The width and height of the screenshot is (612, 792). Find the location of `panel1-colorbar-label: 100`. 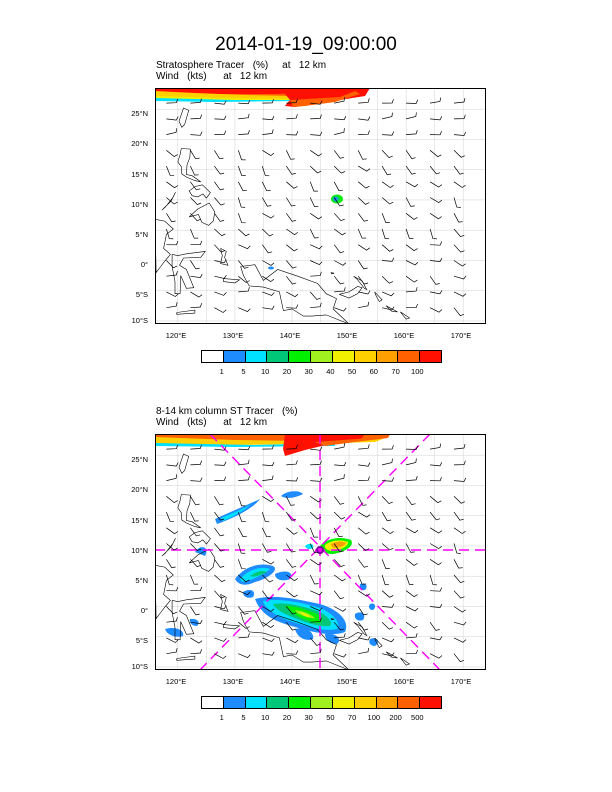

panel1-colorbar-label: 100 is located at coordinates (417, 371).